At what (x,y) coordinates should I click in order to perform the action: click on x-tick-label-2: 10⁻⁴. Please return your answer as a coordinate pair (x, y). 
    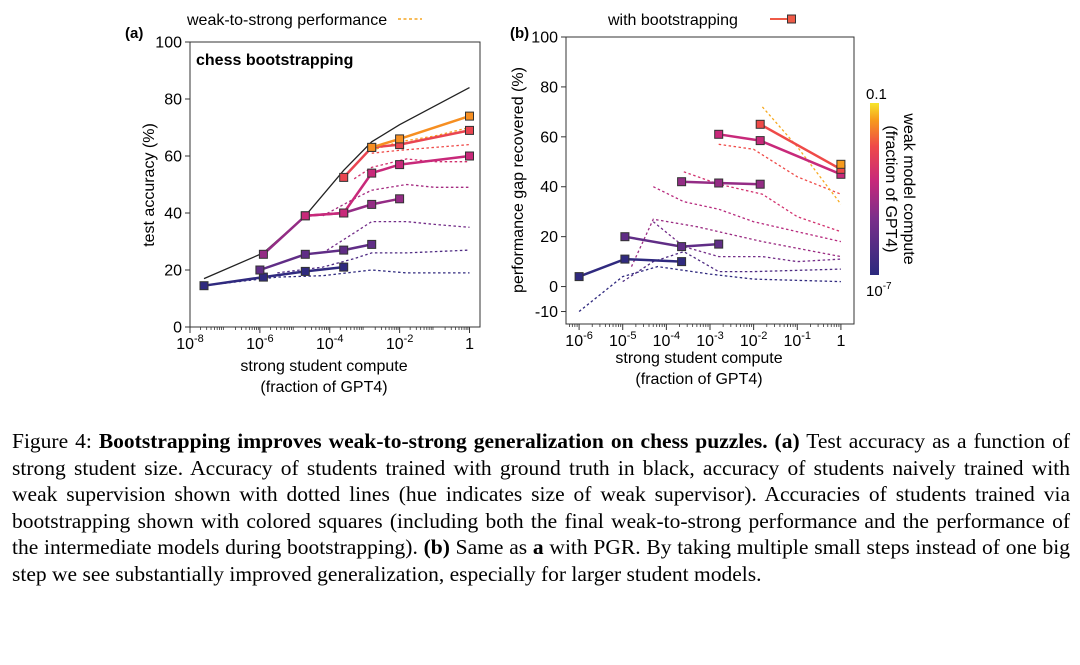
    Looking at the image, I should click on (330, 343).